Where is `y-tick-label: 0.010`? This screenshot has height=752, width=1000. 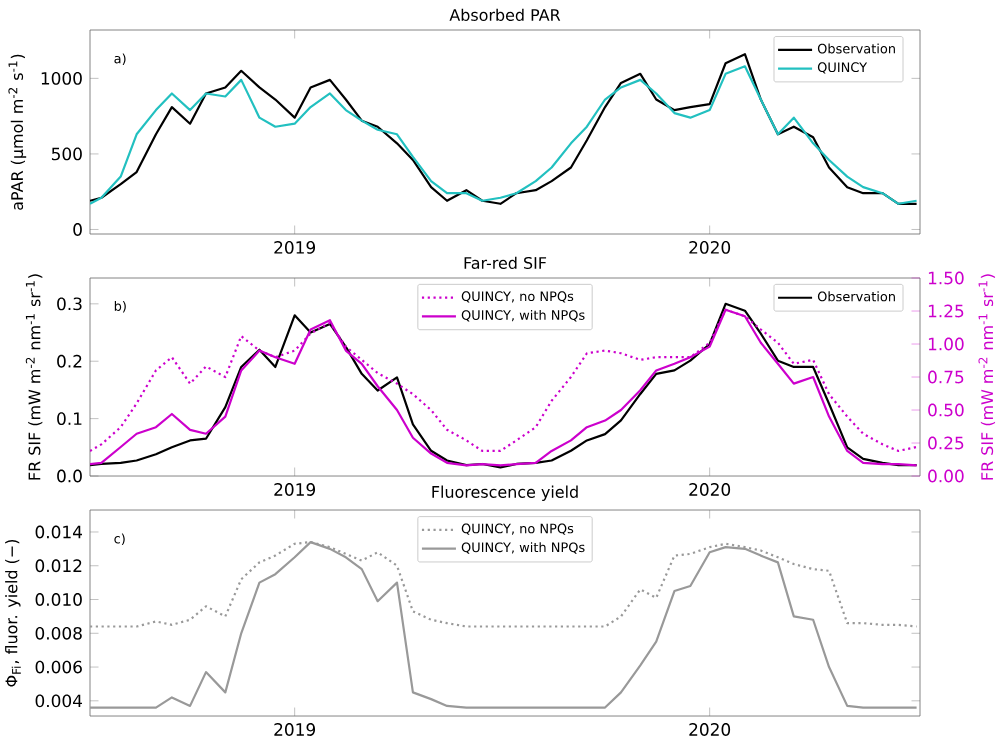
y-tick-label: 0.010 is located at coordinates (58, 599).